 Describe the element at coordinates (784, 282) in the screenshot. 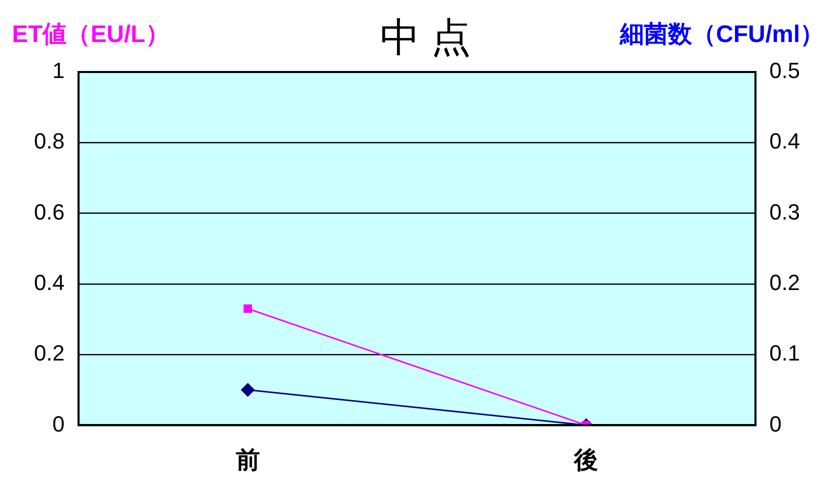

I see `y2-tick-label: 0.2` at that location.